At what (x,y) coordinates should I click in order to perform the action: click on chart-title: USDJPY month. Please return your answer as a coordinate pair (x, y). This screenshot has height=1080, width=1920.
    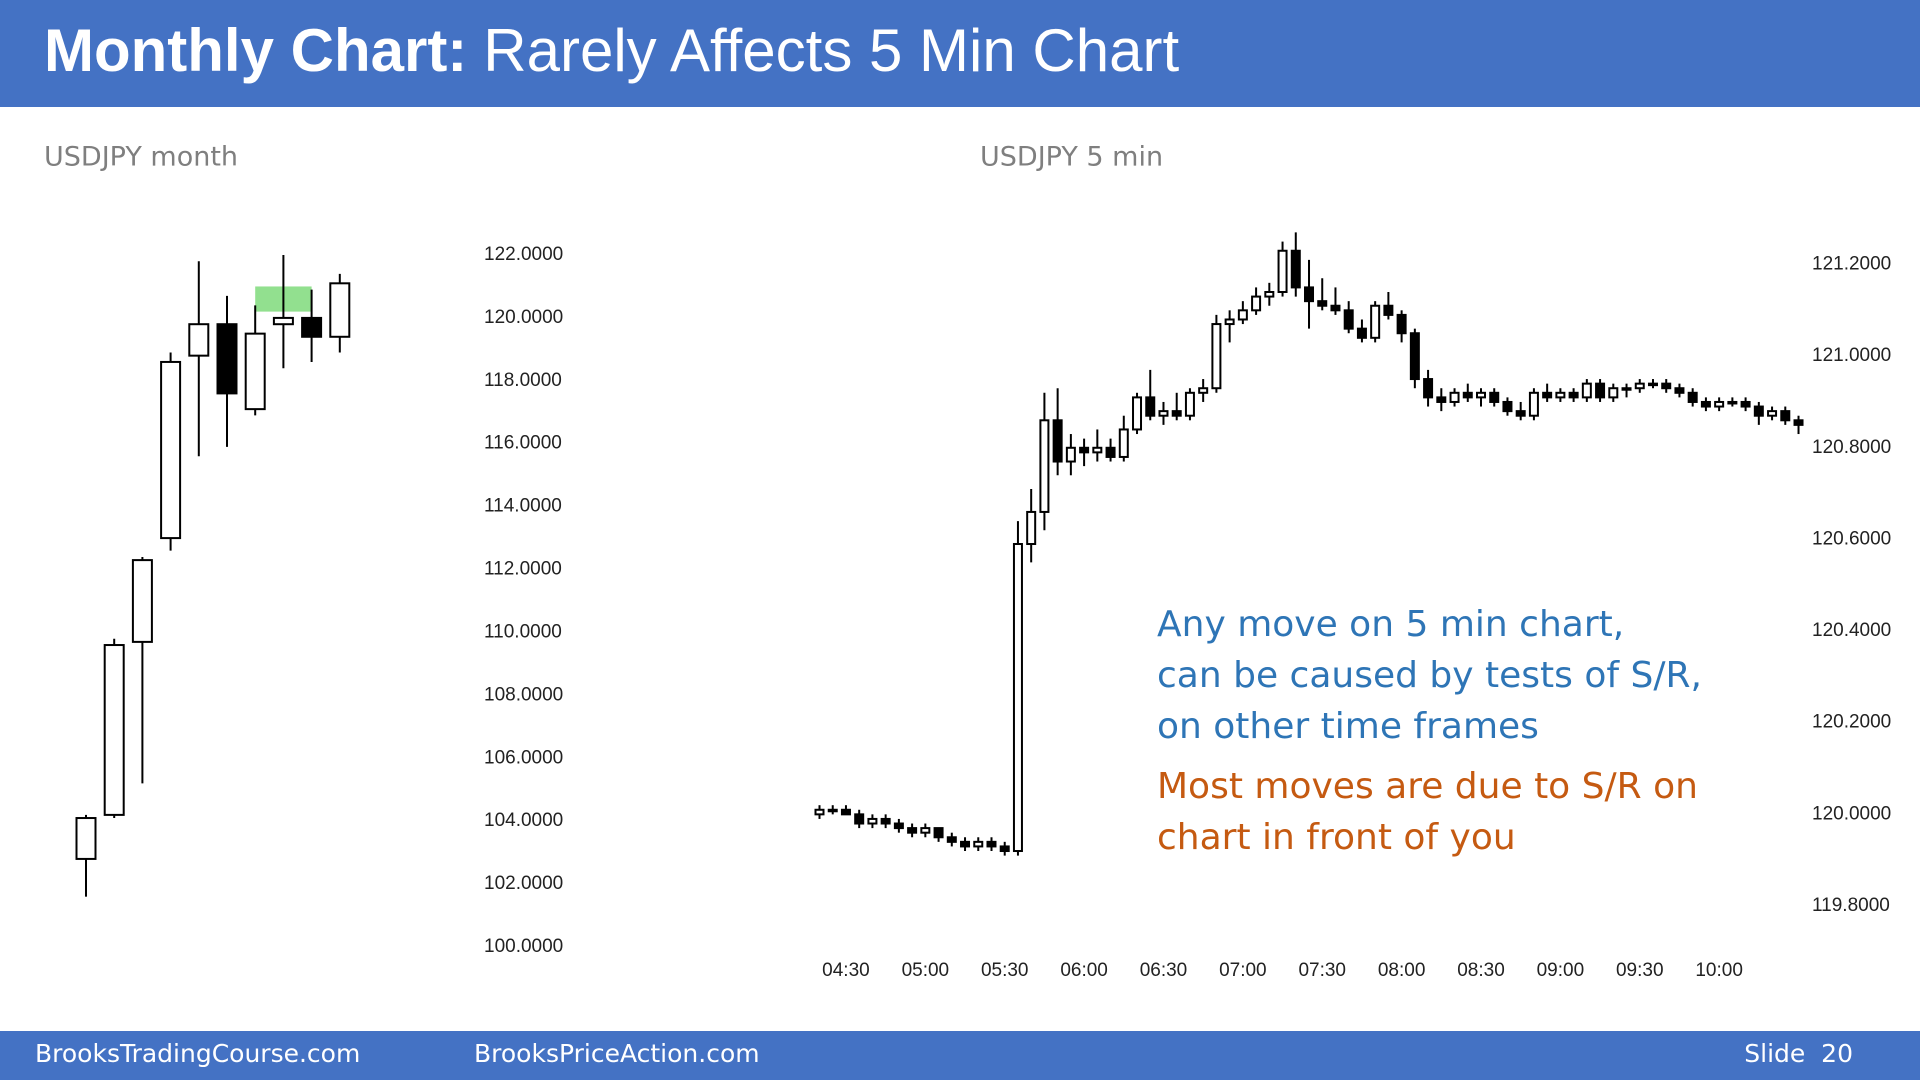
    Looking at the image, I should click on (141, 157).